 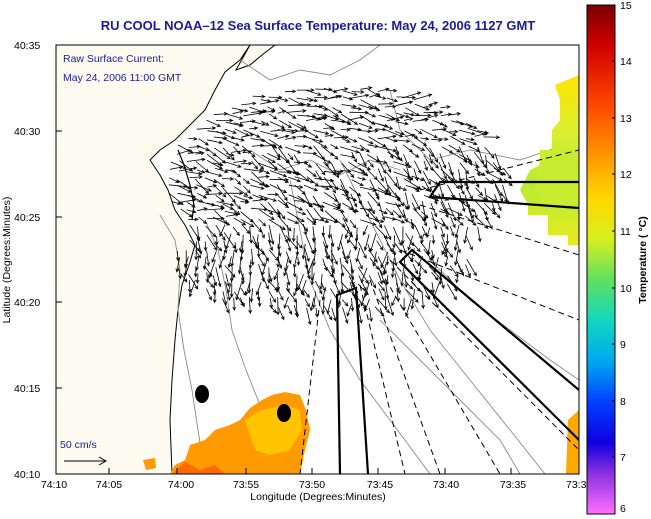 What do you see at coordinates (27, 389) in the screenshot?
I see `y-tick-label: 40:15` at bounding box center [27, 389].